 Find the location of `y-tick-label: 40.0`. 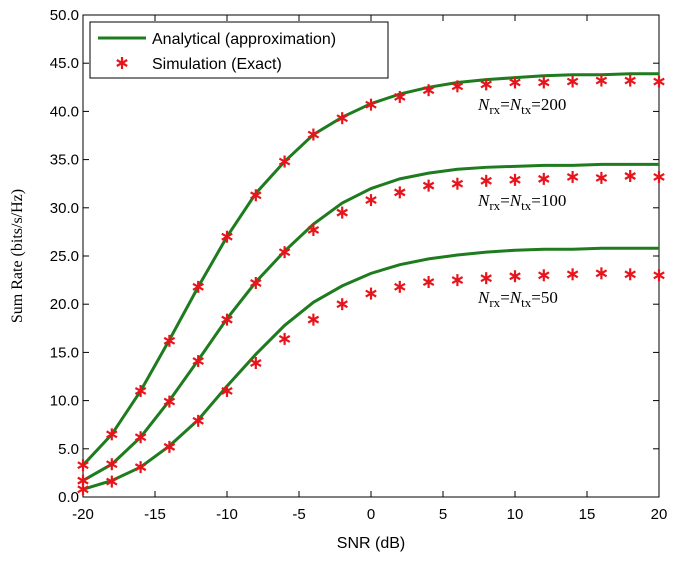

y-tick-label: 40.0 is located at coordinates (64, 111).